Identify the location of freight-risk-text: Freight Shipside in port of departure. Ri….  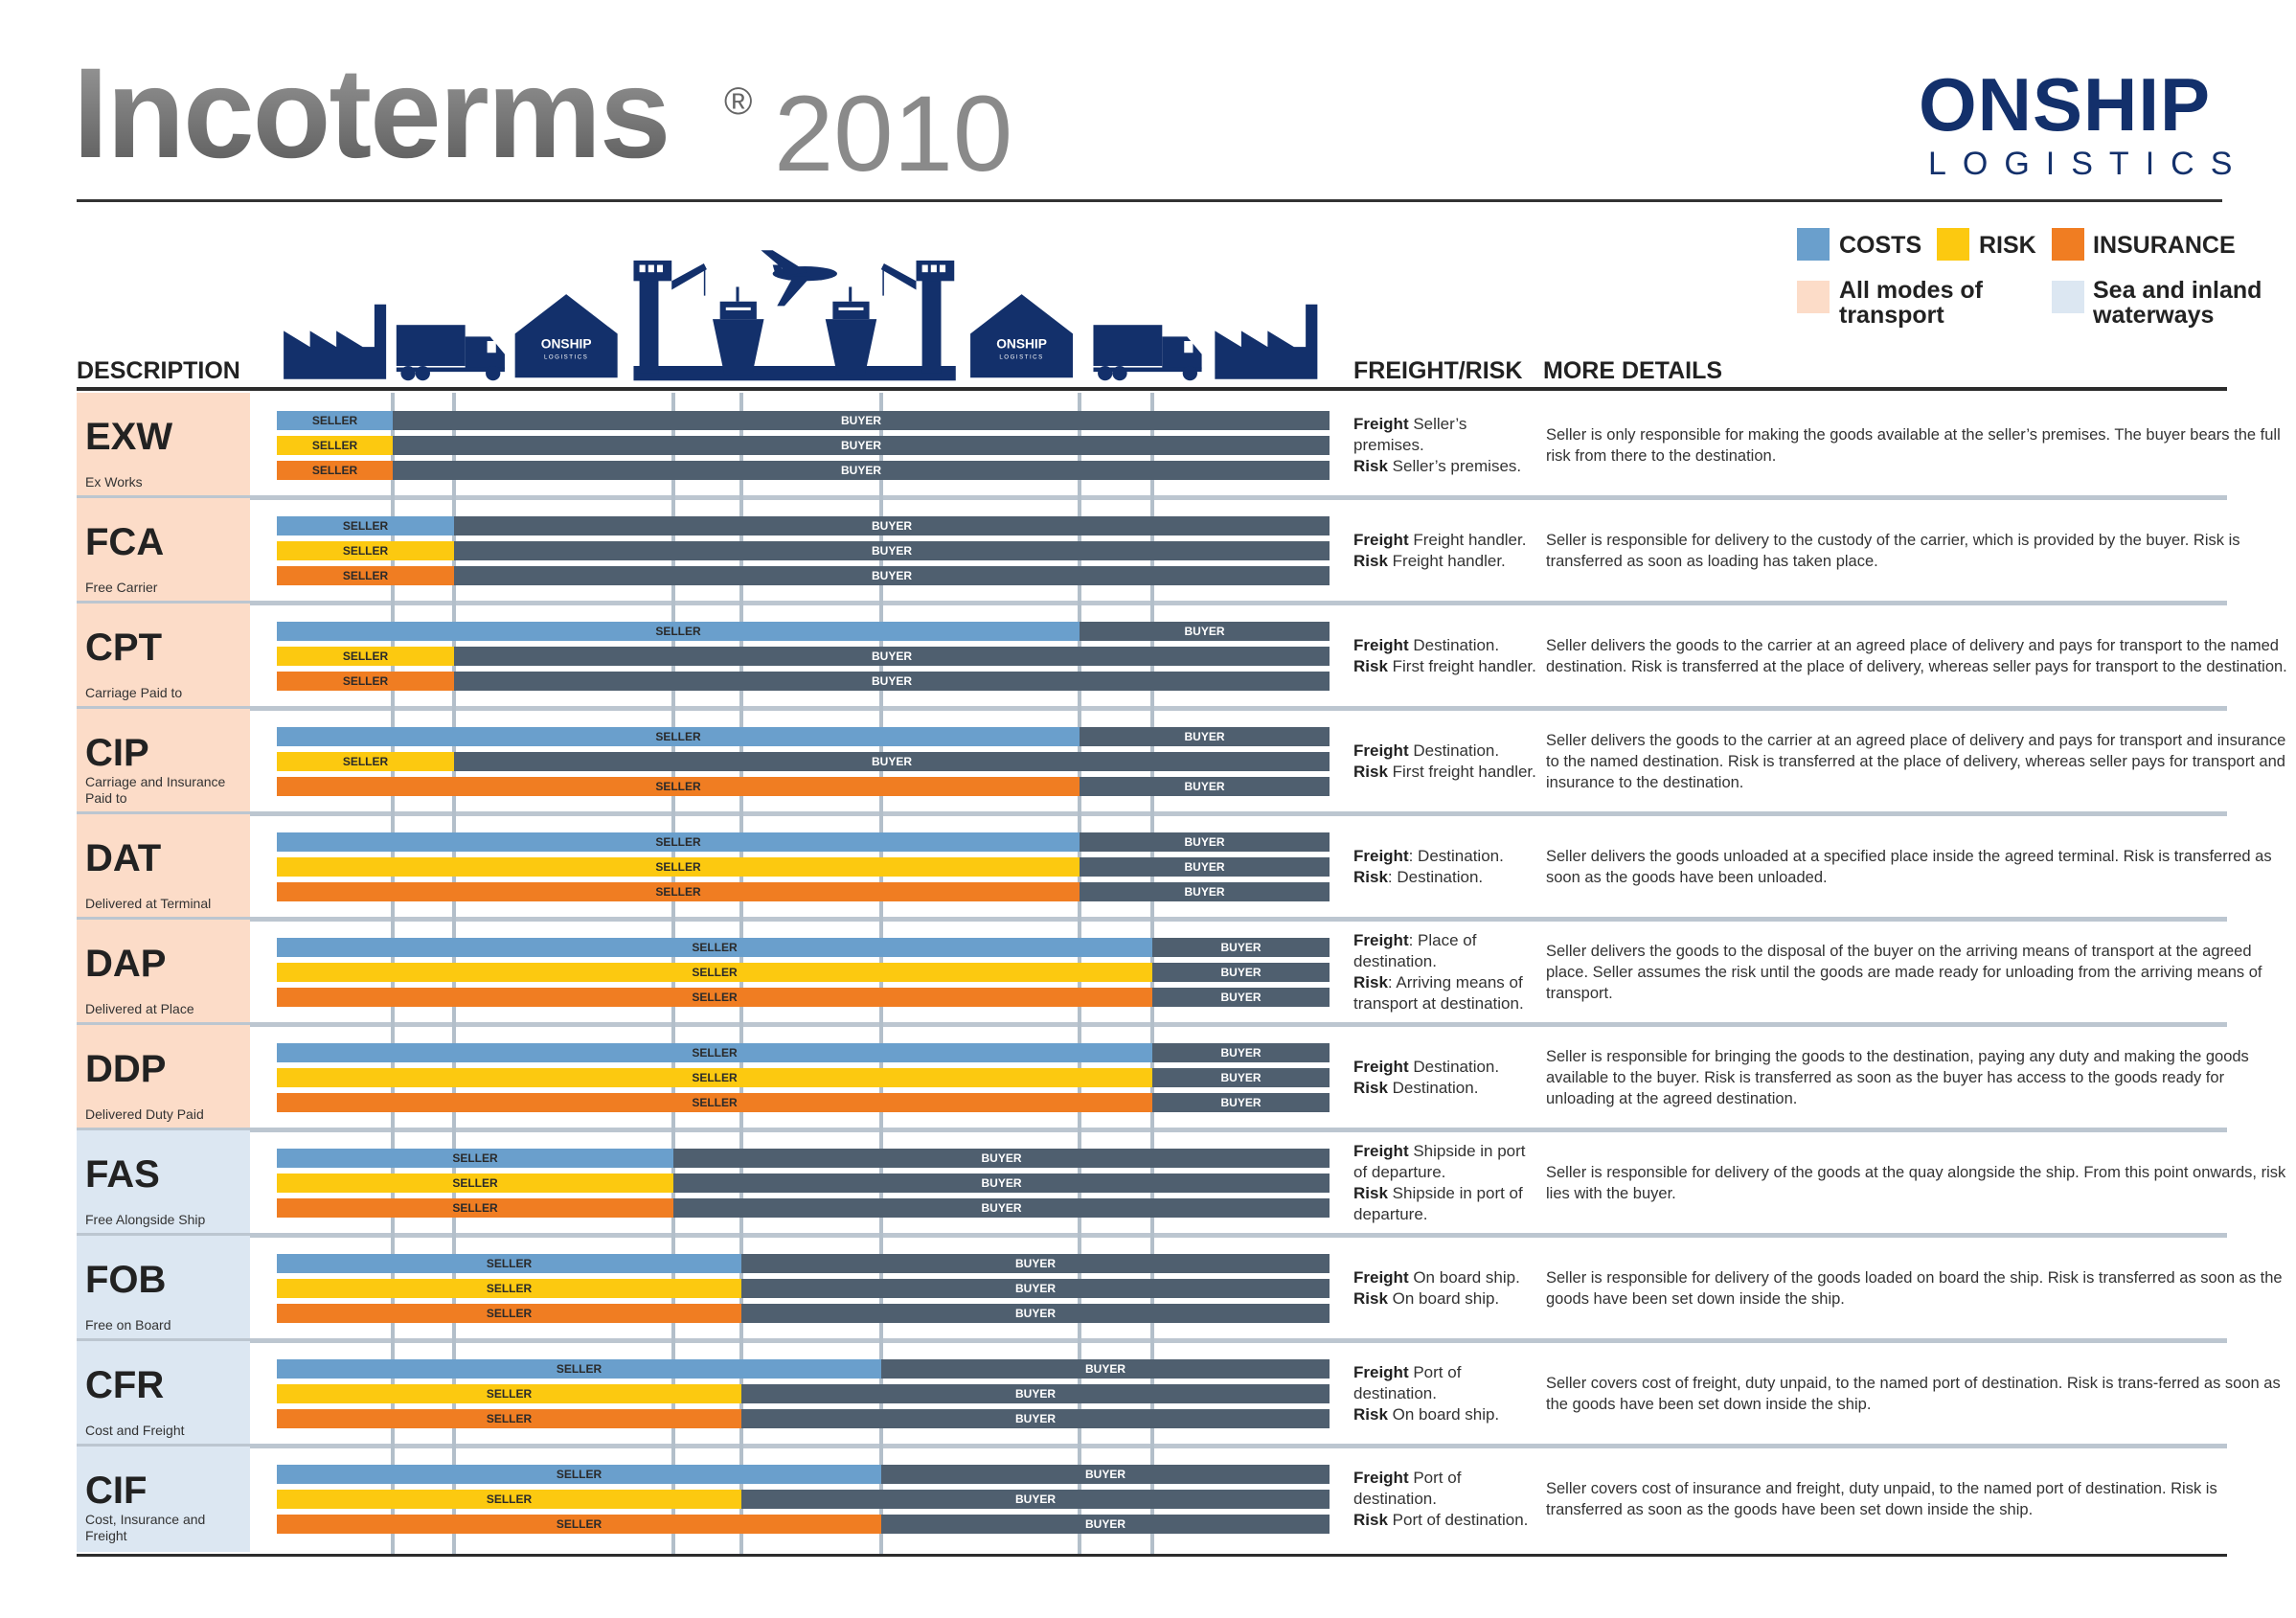
(1446, 1183).